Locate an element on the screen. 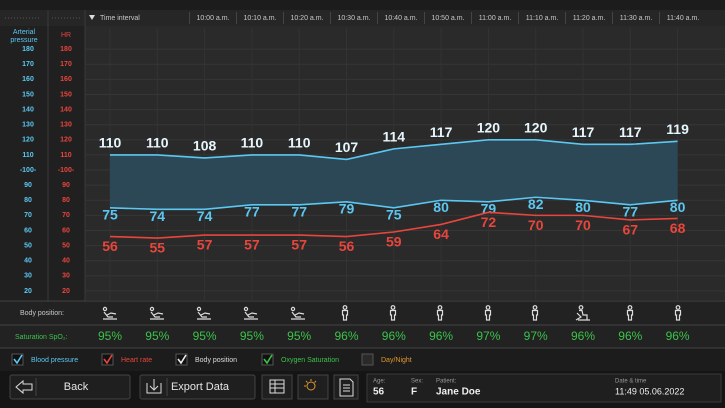  value-label: 114 is located at coordinates (394, 137).